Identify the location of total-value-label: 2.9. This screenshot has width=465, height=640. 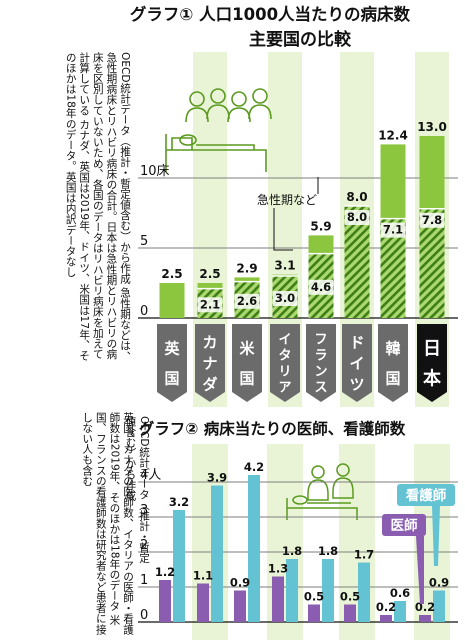
(246, 268).